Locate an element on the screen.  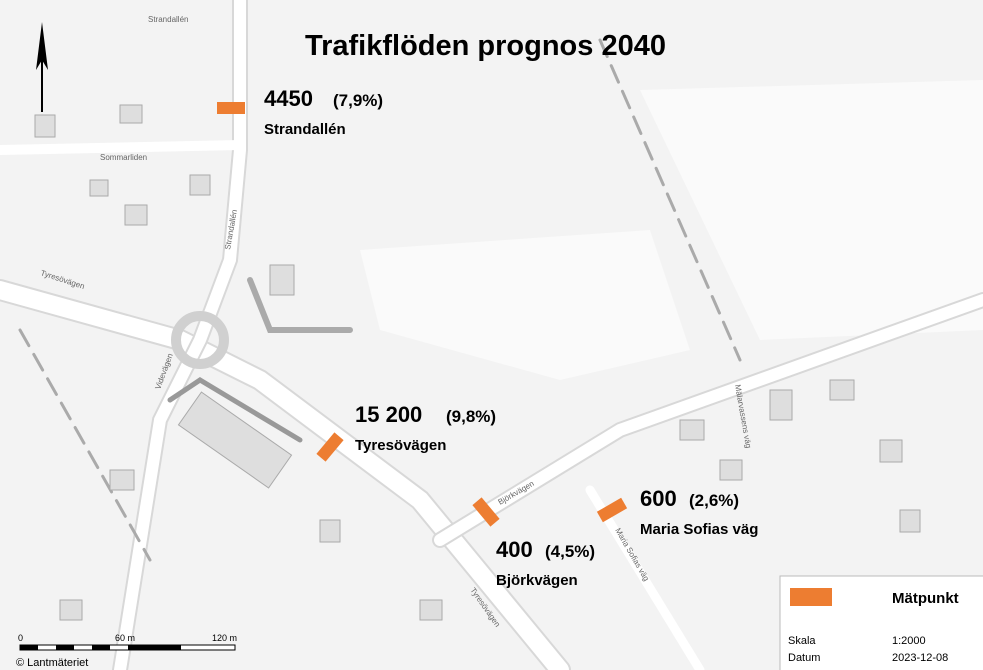
scale-label: 0 is located at coordinates (20, 638).